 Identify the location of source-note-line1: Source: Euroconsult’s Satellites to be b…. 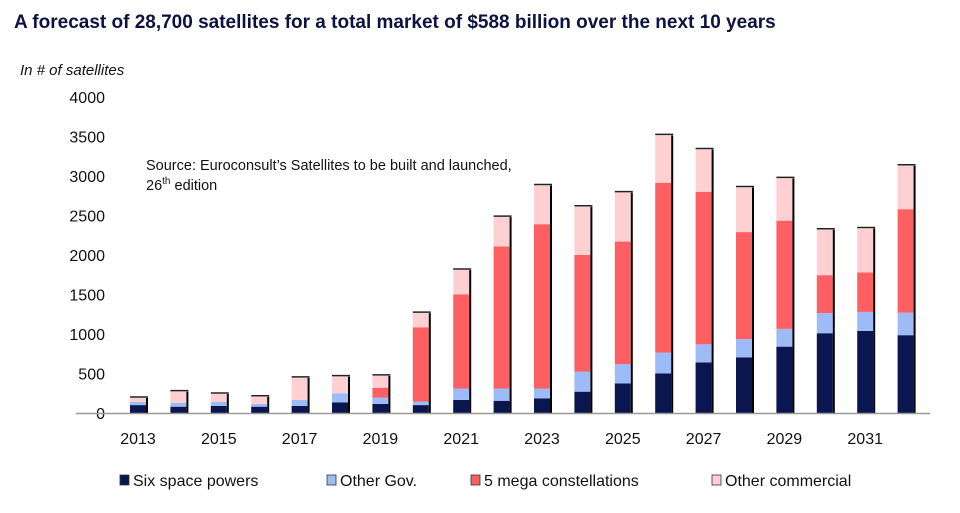
(329, 166).